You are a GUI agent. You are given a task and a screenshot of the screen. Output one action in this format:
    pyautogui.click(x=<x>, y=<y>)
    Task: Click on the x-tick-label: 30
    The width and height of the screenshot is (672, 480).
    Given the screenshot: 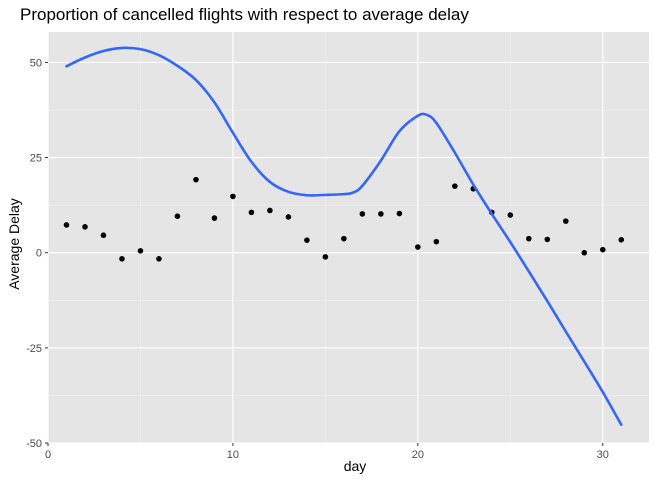 What is the action you would take?
    pyautogui.click(x=603, y=455)
    